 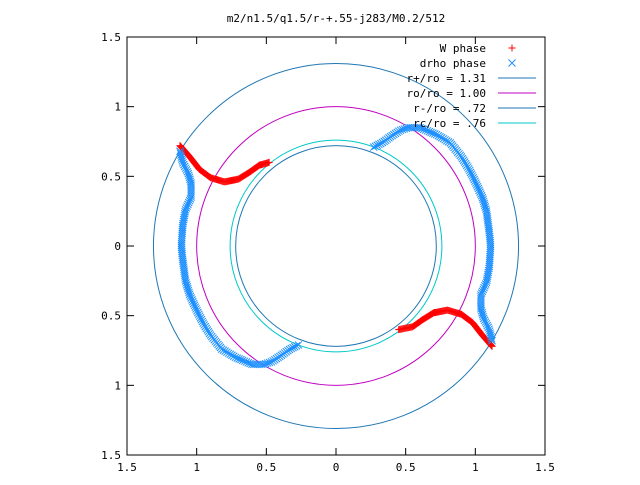 I want to click on legend-entry: W phase, so click(x=478, y=48).